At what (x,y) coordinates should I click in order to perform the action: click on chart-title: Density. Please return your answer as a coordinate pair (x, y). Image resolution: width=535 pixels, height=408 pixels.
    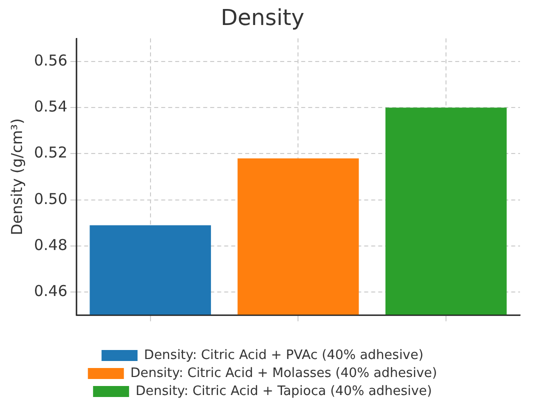
    Looking at the image, I should click on (262, 18).